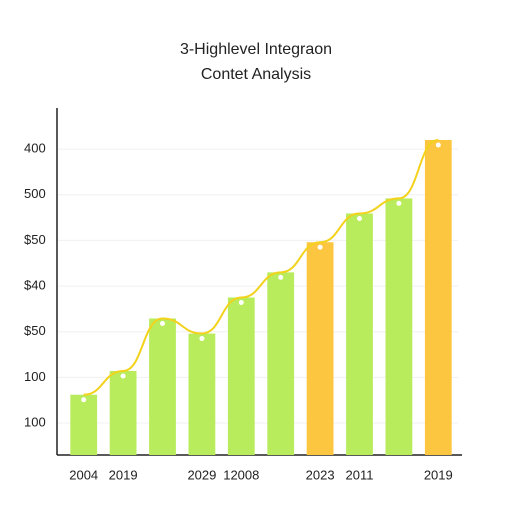 This screenshot has height=512, width=512. Describe the element at coordinates (35, 148) in the screenshot. I see `y-tick-label: 400` at that location.